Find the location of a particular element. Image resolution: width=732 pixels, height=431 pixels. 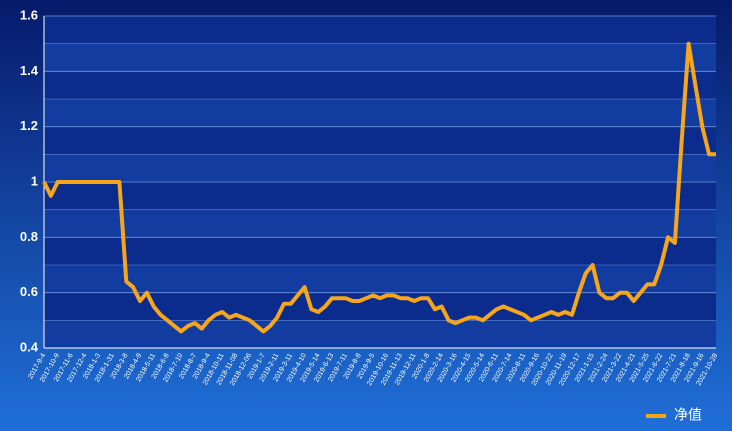

y-tick-label: 0.8 is located at coordinates (29, 236).